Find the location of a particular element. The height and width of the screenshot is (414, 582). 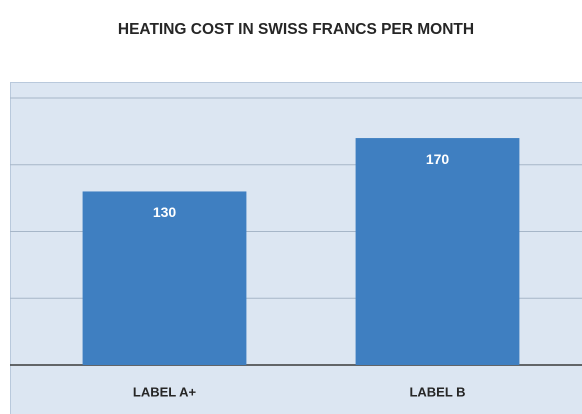

x-tick-label: LABEL A+ is located at coordinates (165, 391).